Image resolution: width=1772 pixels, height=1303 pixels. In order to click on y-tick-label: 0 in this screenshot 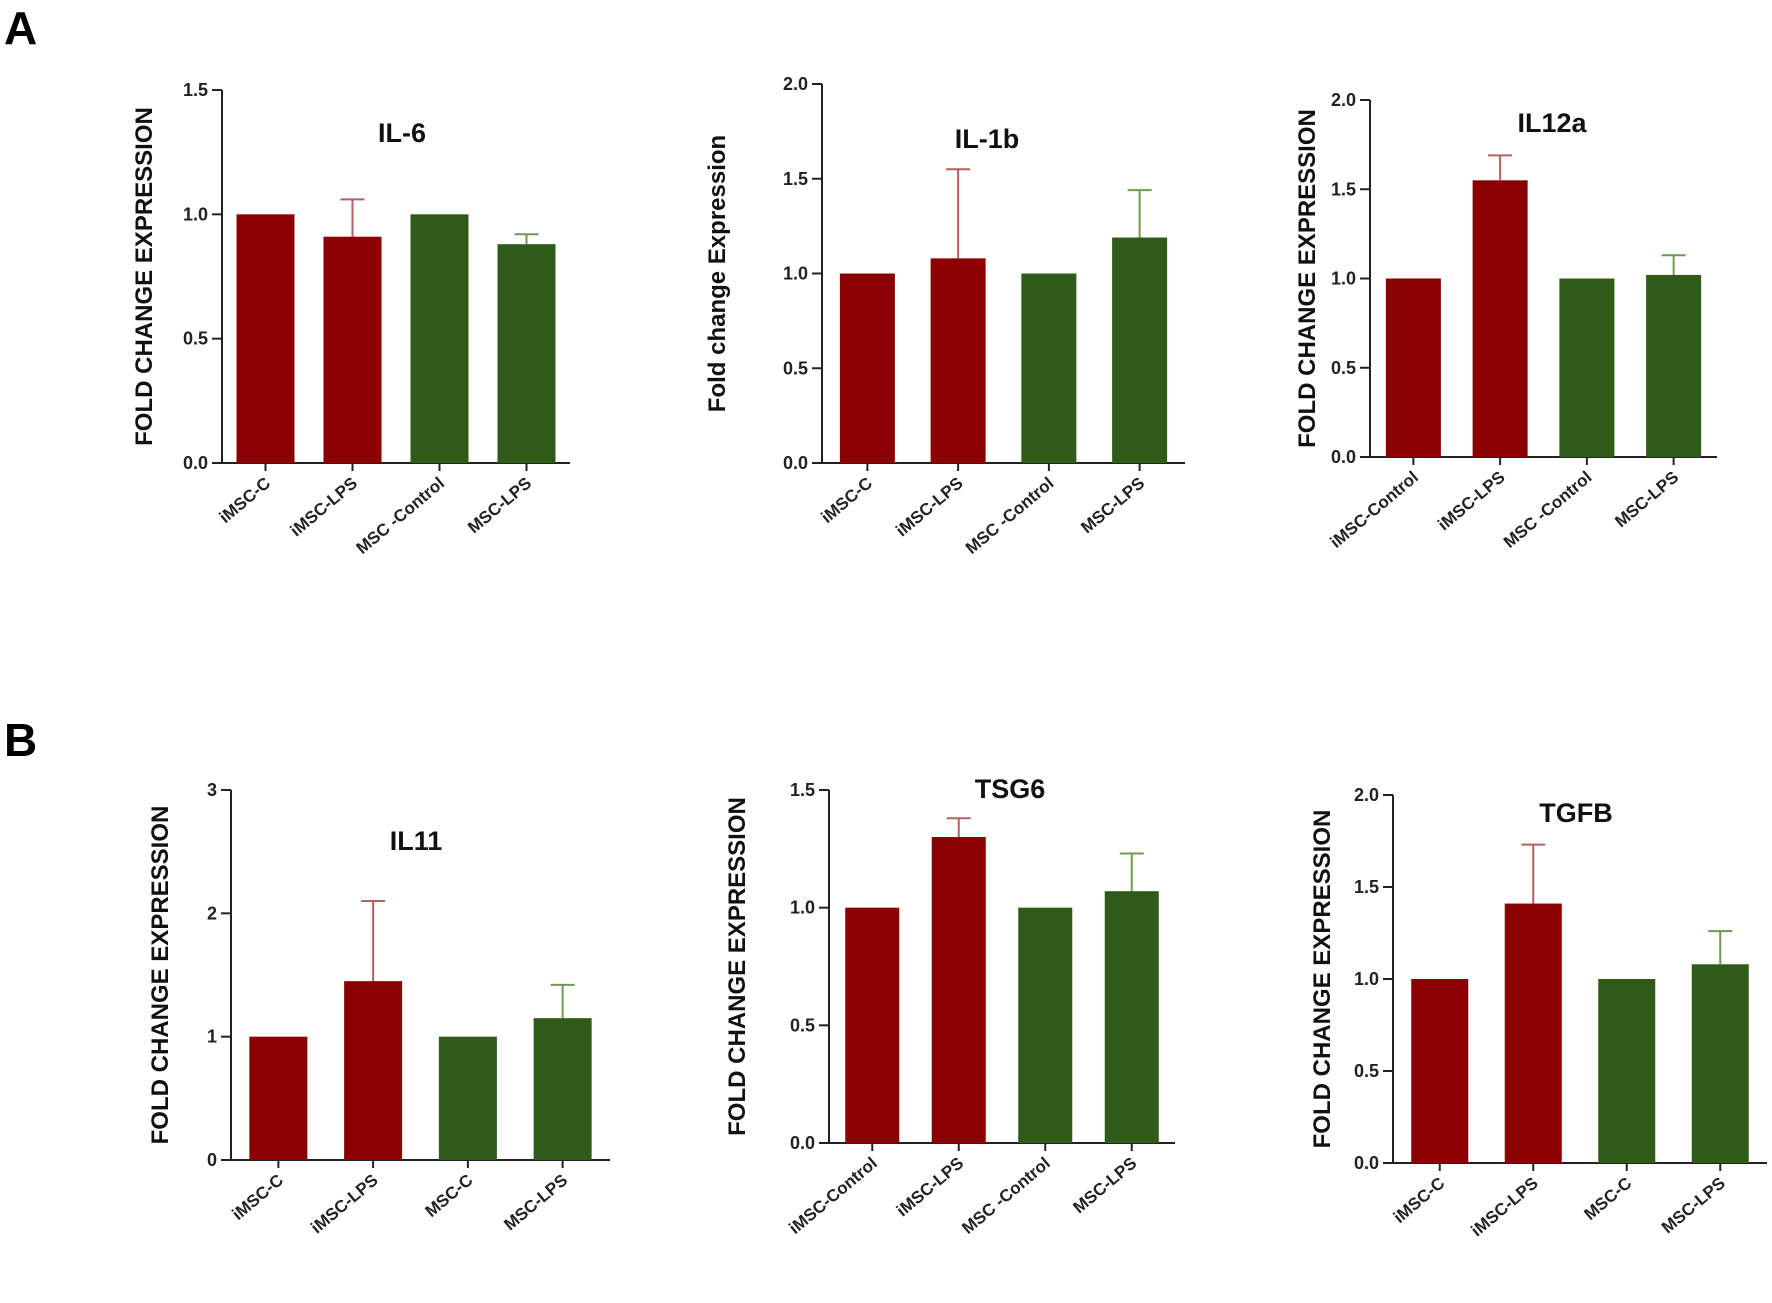, I will do `click(212, 1160)`.